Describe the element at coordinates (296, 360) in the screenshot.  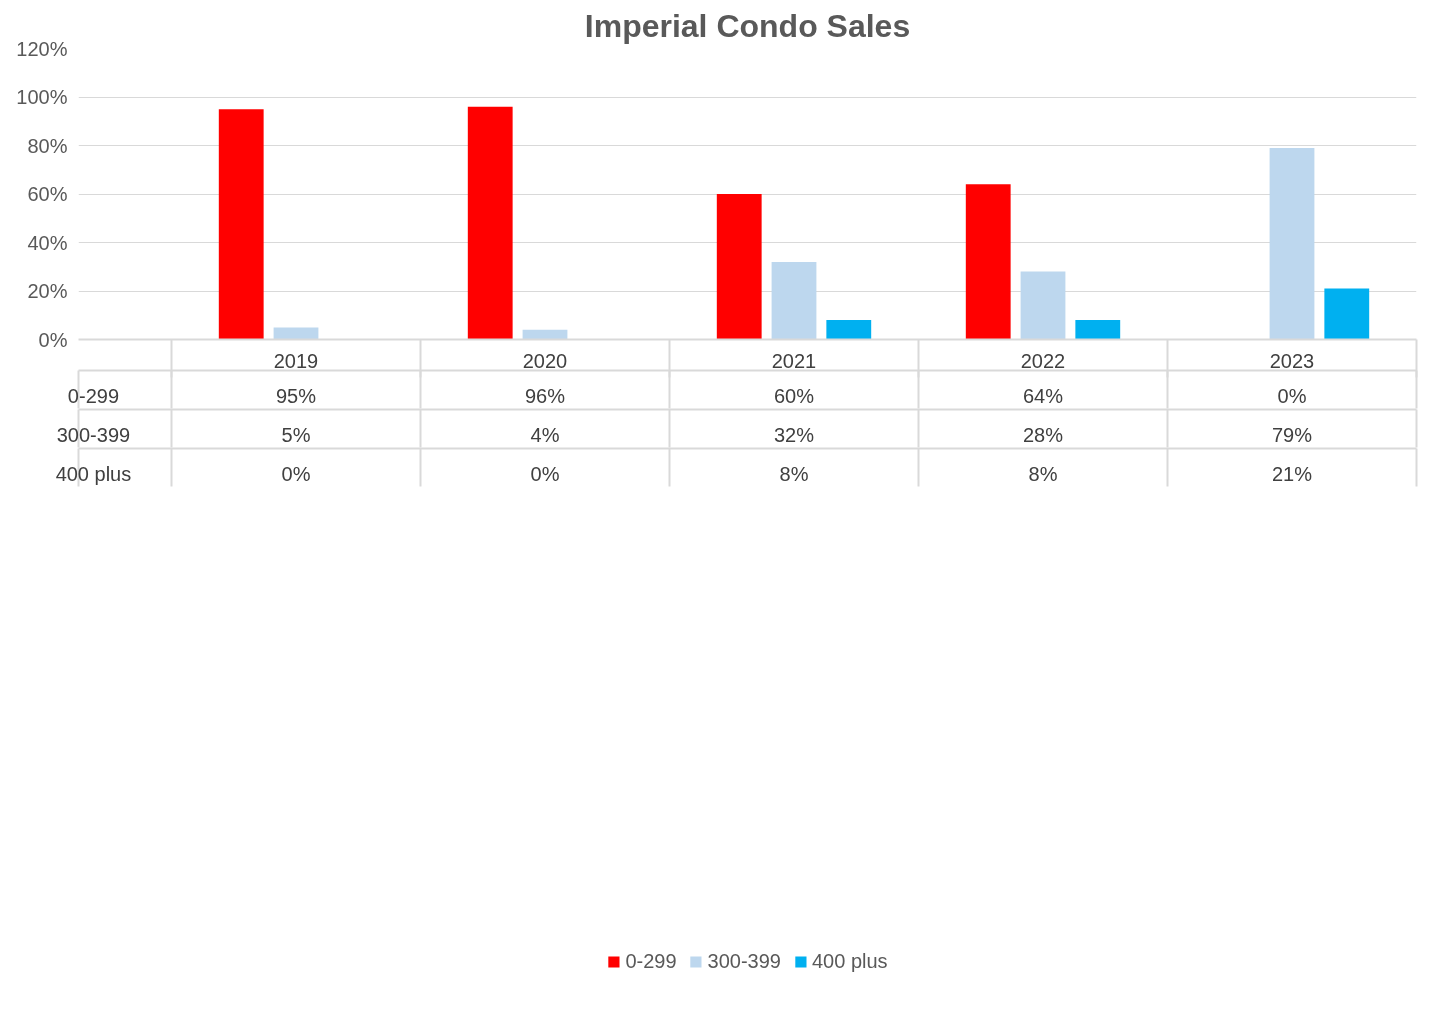
I see `x-tick-label: 2019` at that location.